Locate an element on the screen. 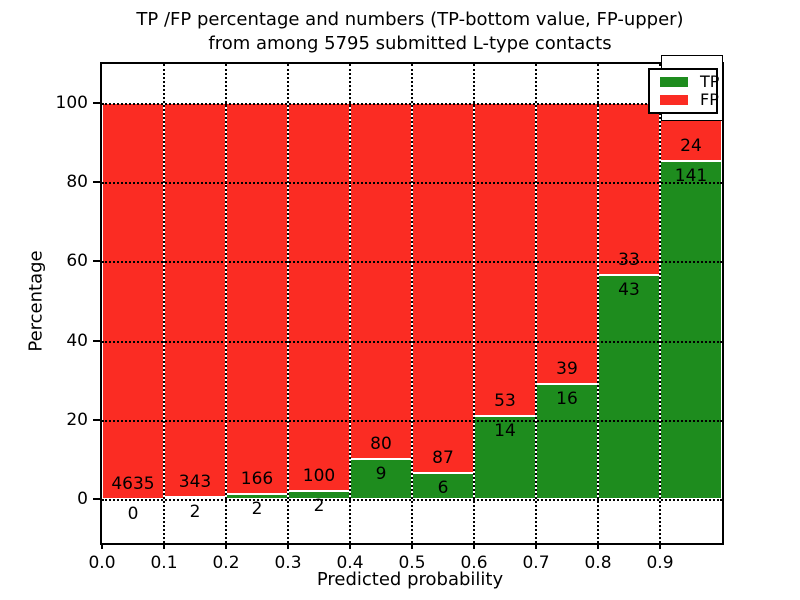  legend-item-tp: TP is located at coordinates (685, 81).